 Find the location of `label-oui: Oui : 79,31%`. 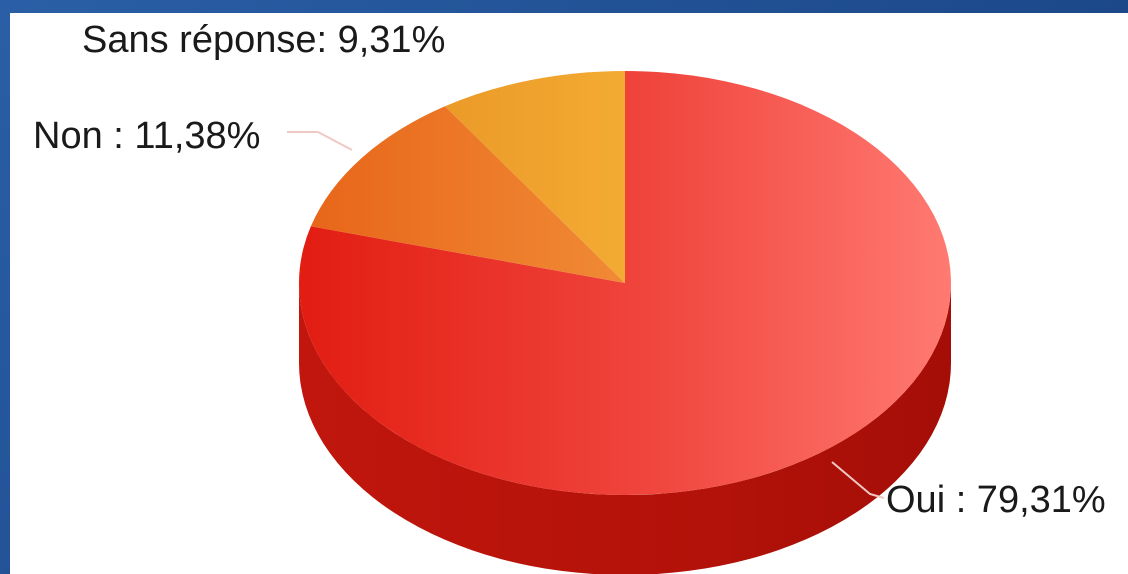

label-oui: Oui : 79,31% is located at coordinates (996, 500).